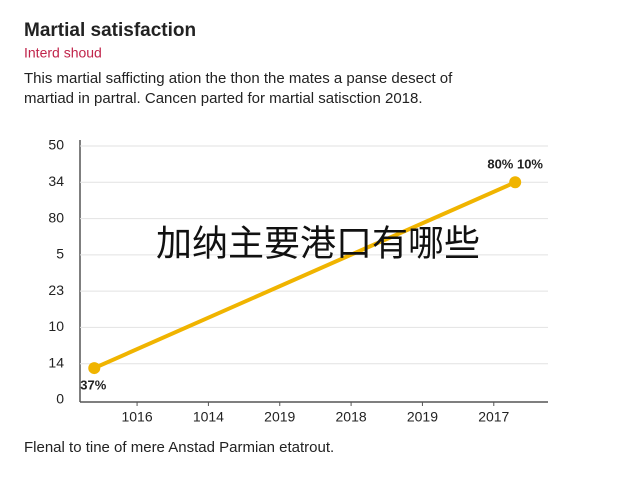 Image resolution: width=640 pixels, height=480 pixels. Describe the element at coordinates (56, 326) in the screenshot. I see `y-tick-label: 10` at that location.